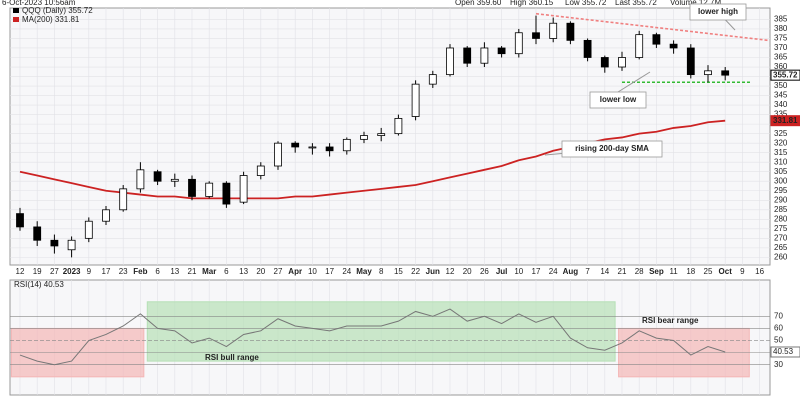 Image resolution: width=800 pixels, height=400 pixels. I want to click on x-tick-label: 27, so click(54, 271).